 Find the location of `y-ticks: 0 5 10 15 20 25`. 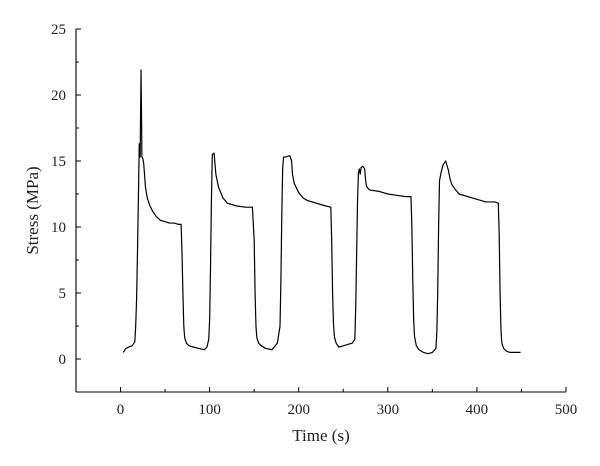

y-ticks: 0 5 10 15 20 25 is located at coordinates (66, 207).